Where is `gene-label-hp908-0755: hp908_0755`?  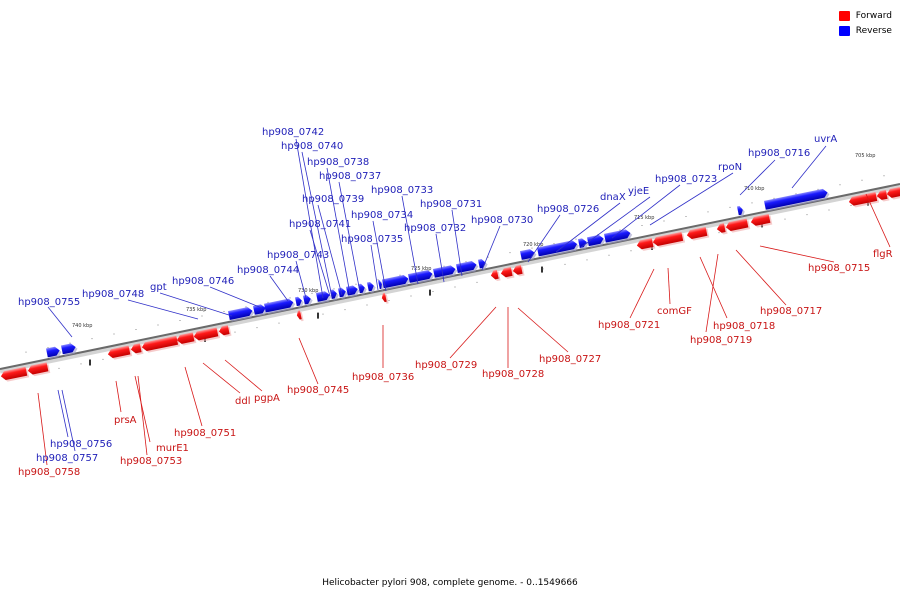 gene-label-hp908-0755: hp908_0755 is located at coordinates (49, 302).